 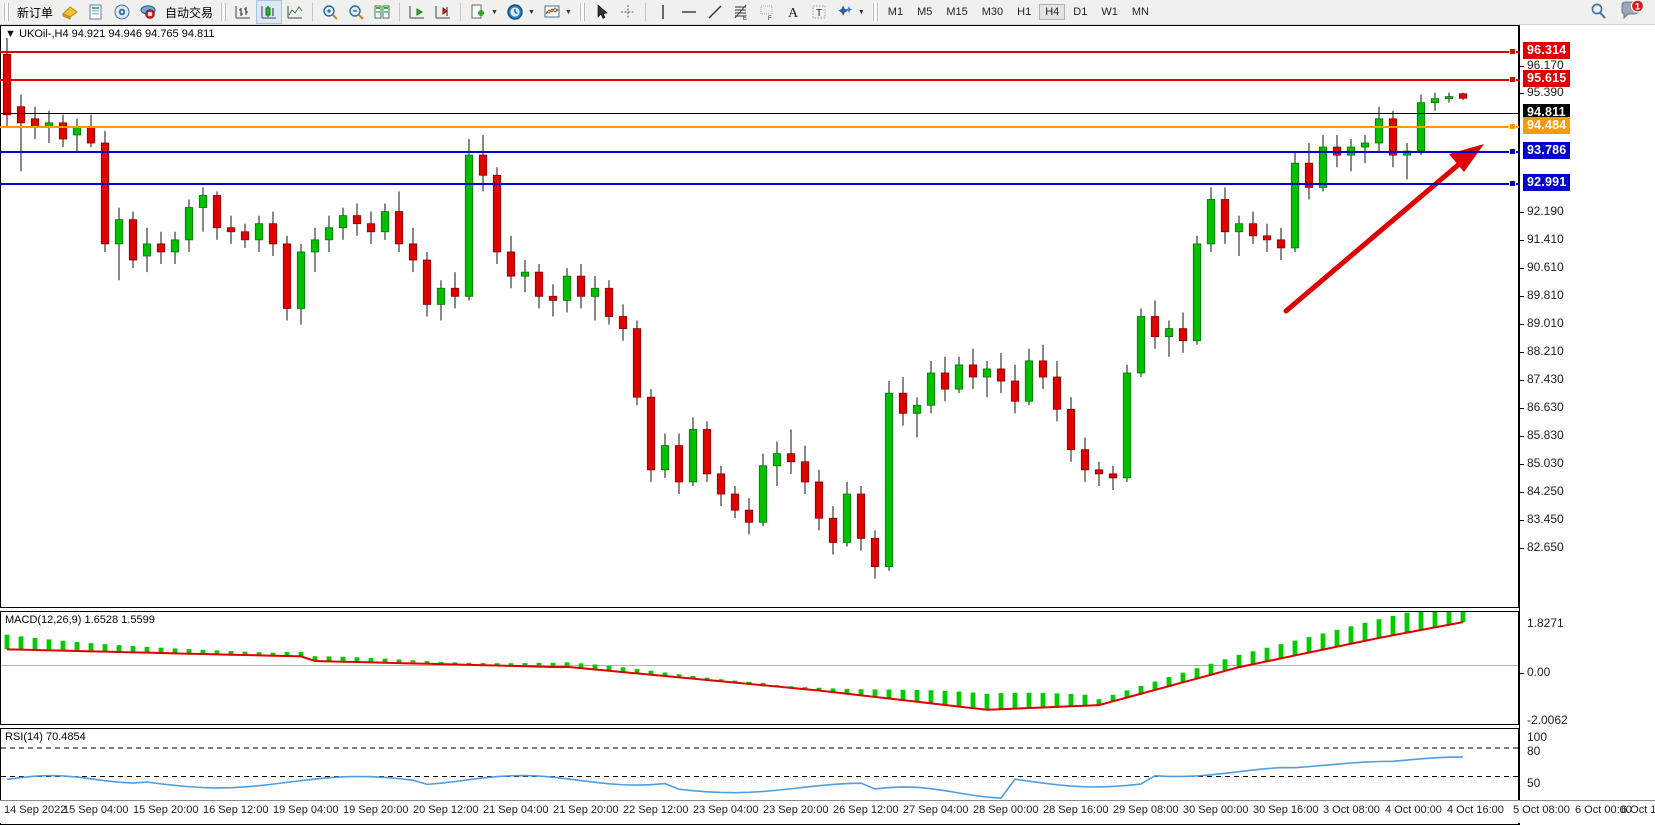 I want to click on toolbar-grip, so click(x=6, y=12).